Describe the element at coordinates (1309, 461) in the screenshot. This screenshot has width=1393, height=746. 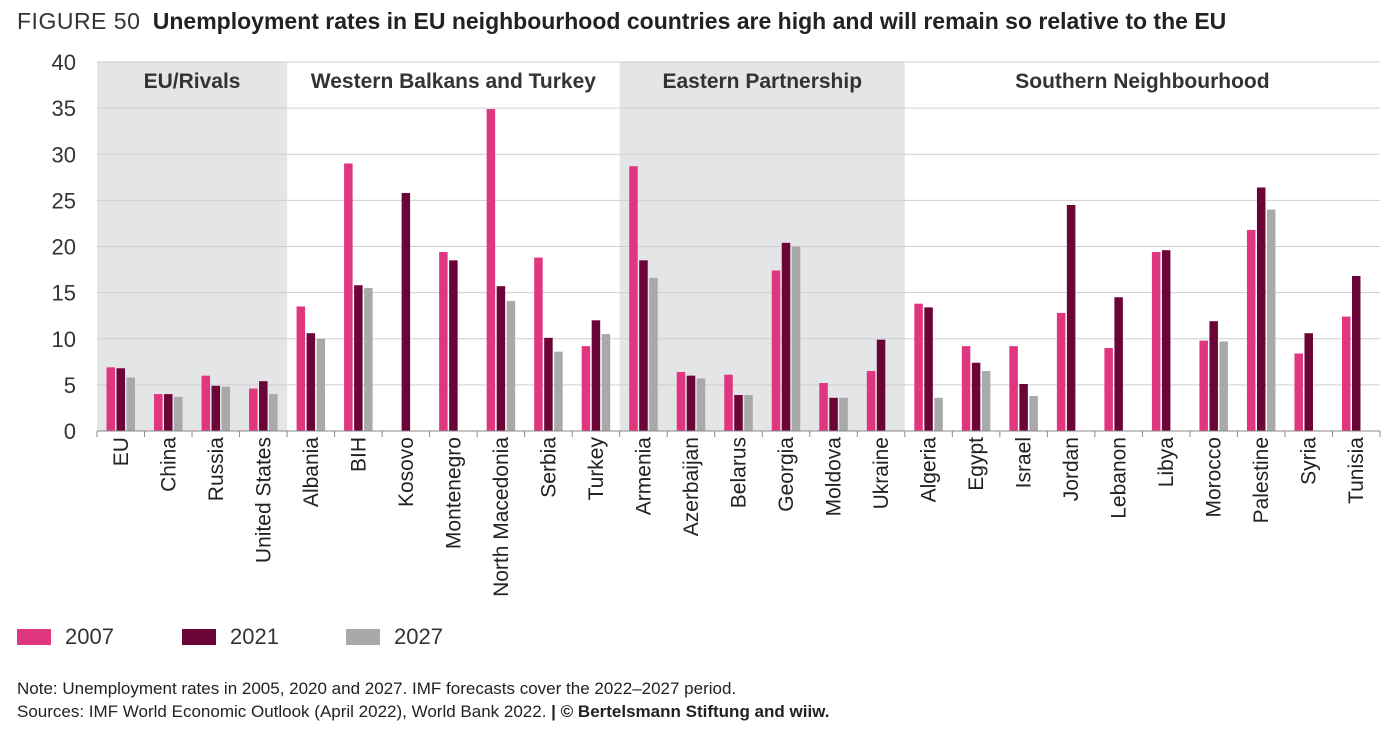
I see `x-tick-label-syria: Syria` at that location.